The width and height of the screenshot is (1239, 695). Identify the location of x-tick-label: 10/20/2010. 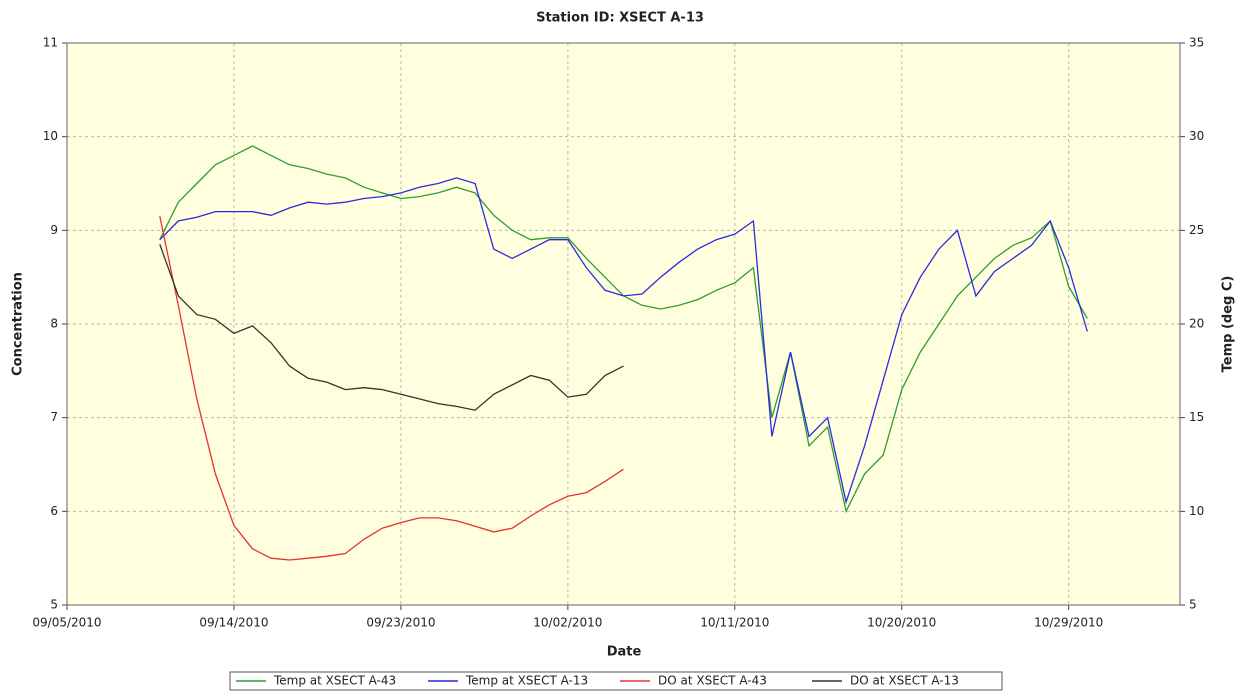
(901, 623).